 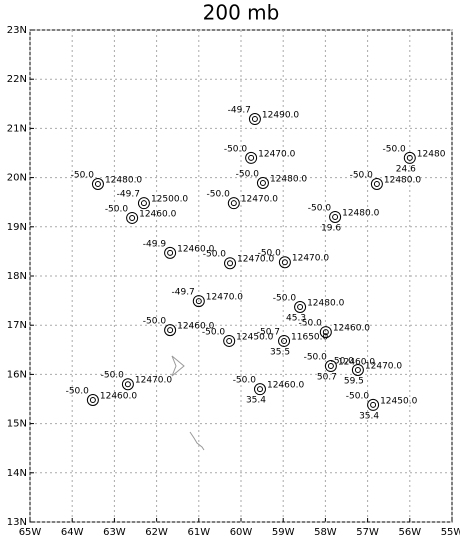 I want to click on y-tick-label: 16N, so click(x=17, y=374).